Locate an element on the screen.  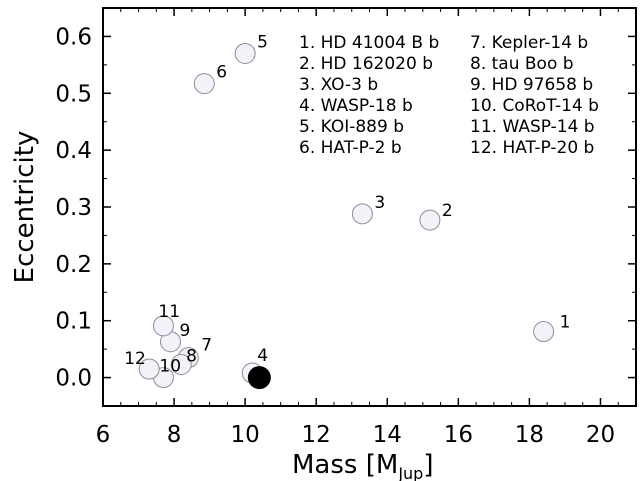
point-label-4: 4 is located at coordinates (262, 356).